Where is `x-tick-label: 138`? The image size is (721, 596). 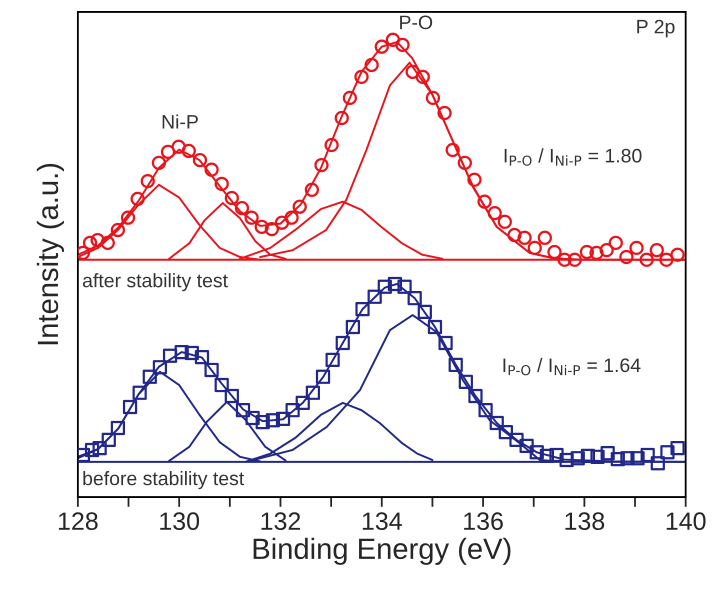 x-tick-label: 138 is located at coordinates (584, 521).